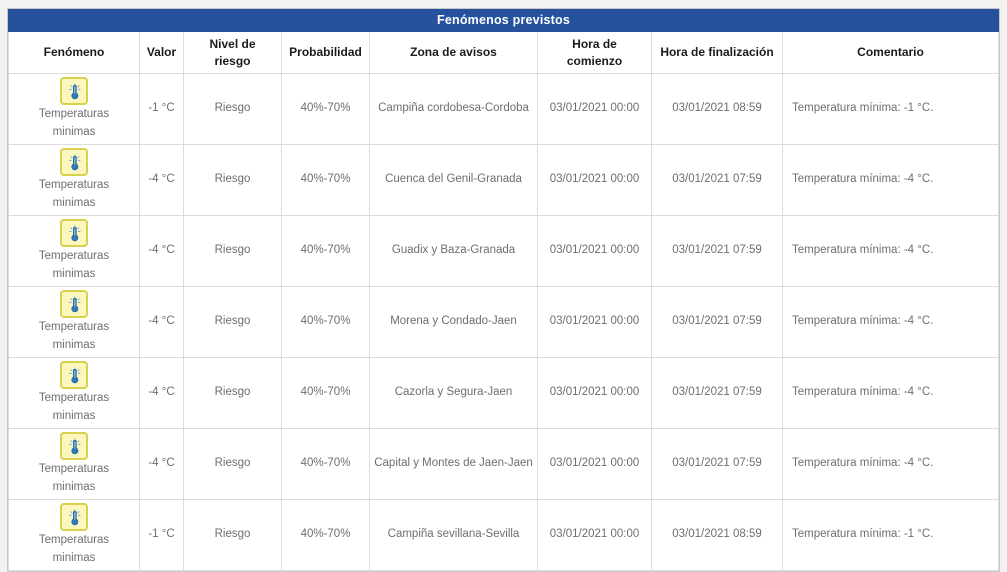 The height and width of the screenshot is (572, 1007). I want to click on column-header-probabilidad: Probabilidad, so click(325, 53).